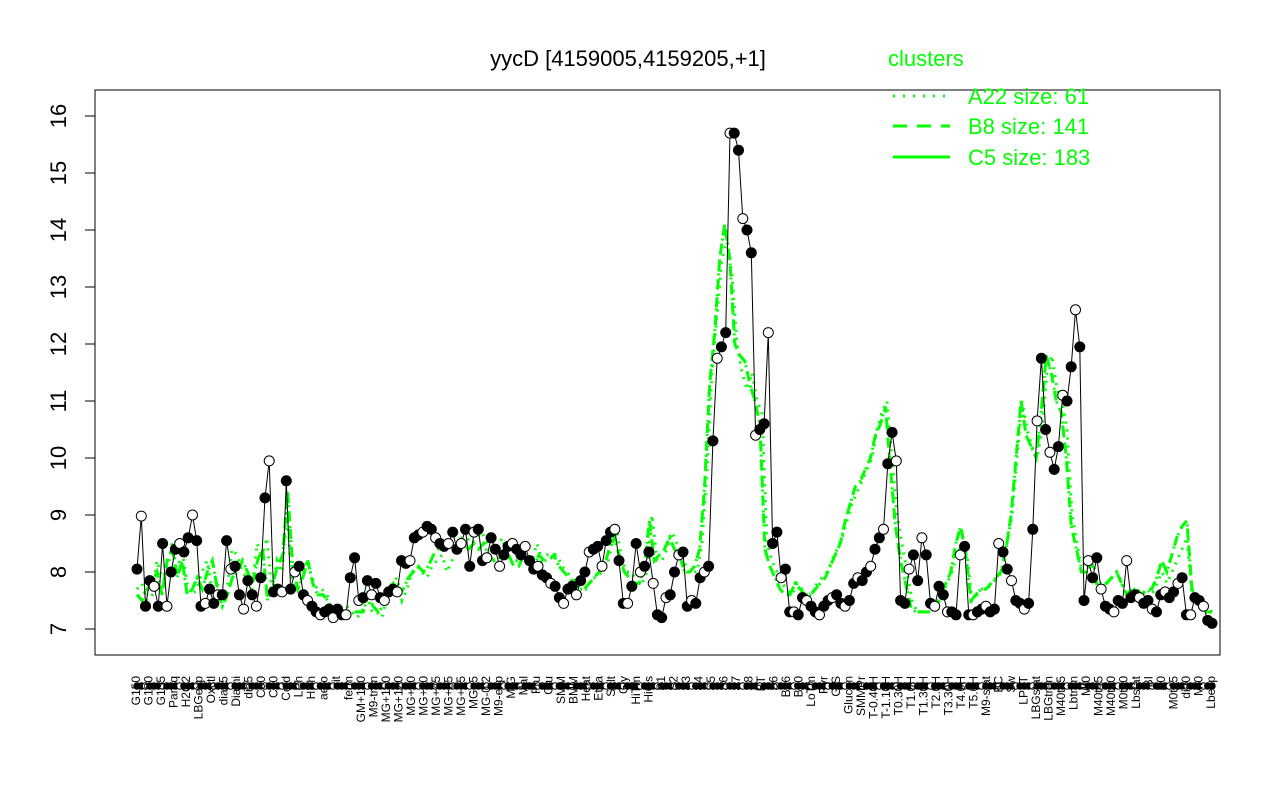 The height and width of the screenshot is (800, 1280). What do you see at coordinates (58, 230) in the screenshot?
I see `y-tick-label: 14` at bounding box center [58, 230].